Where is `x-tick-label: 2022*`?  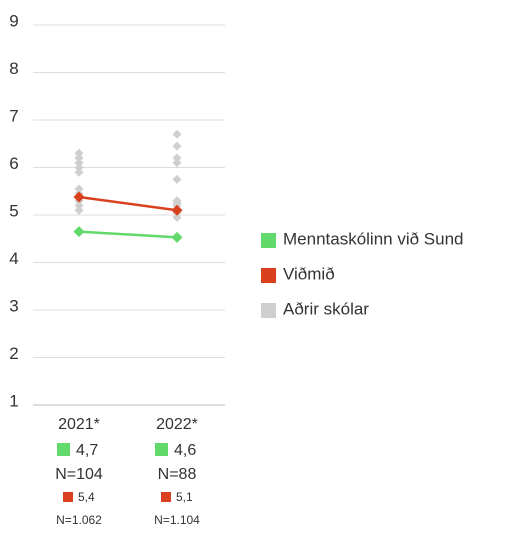 x-tick-label: 2022* is located at coordinates (177, 424).